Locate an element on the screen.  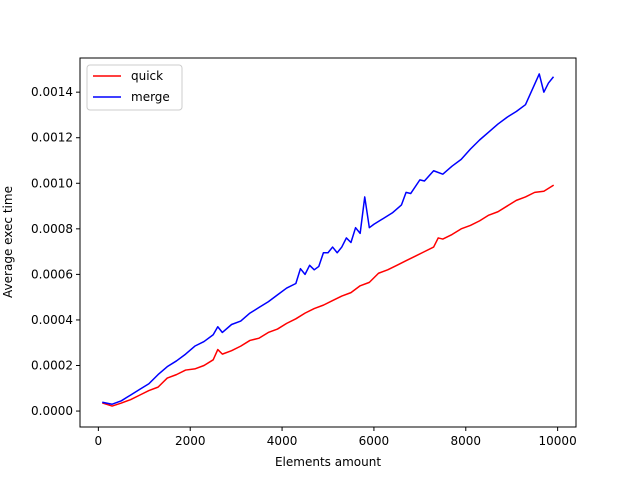
y-tick-label: 0.0014 is located at coordinates (52, 92).